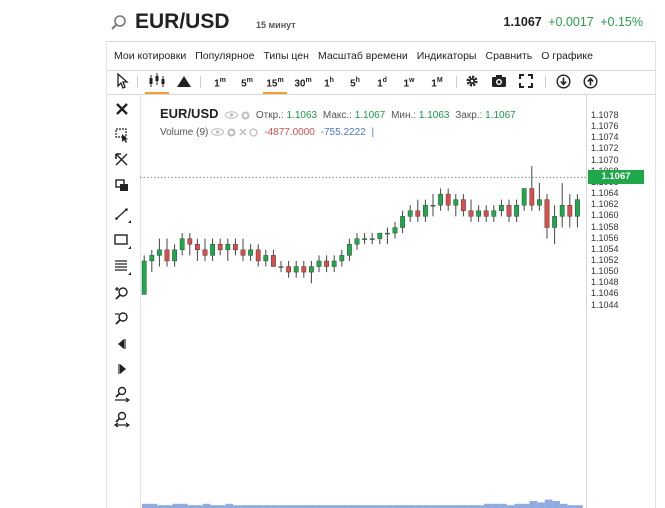 This screenshot has height=508, width=665. What do you see at coordinates (184, 81) in the screenshot?
I see `area-chart-icon` at bounding box center [184, 81].